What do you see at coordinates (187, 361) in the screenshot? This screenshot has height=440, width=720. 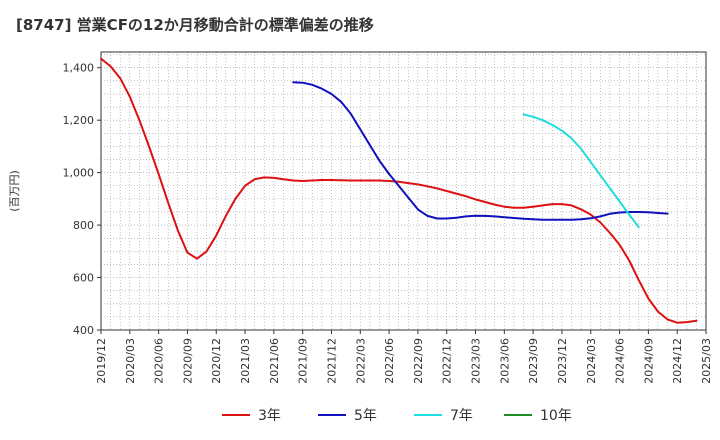 I see `x-tick-label: 2020/09` at bounding box center [187, 361].